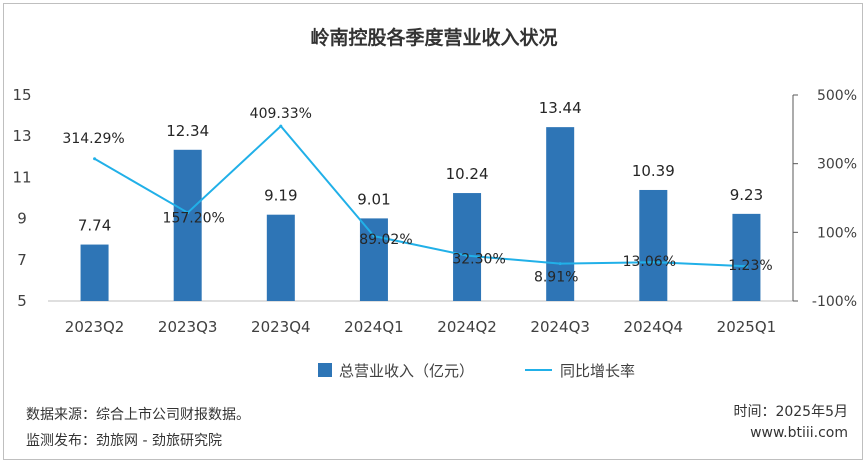 The height and width of the screenshot is (465, 868). What do you see at coordinates (476, 371) in the screenshot?
I see `legend: 总营业收入（亿元） 同比增长率` at bounding box center [476, 371].